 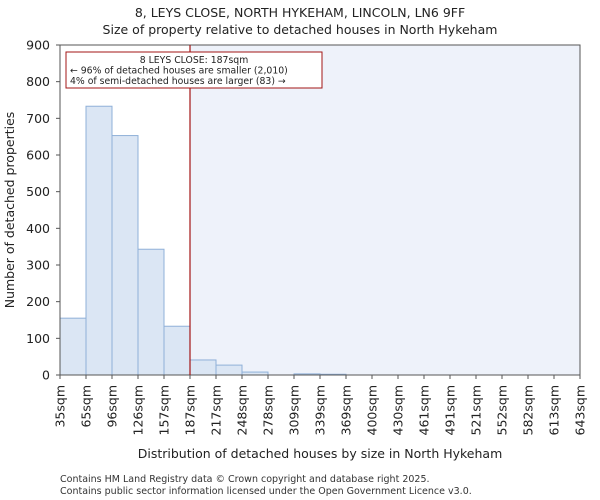 What do you see at coordinates (60, 406) in the screenshot?
I see `x-tick-label: 35sqm` at bounding box center [60, 406].